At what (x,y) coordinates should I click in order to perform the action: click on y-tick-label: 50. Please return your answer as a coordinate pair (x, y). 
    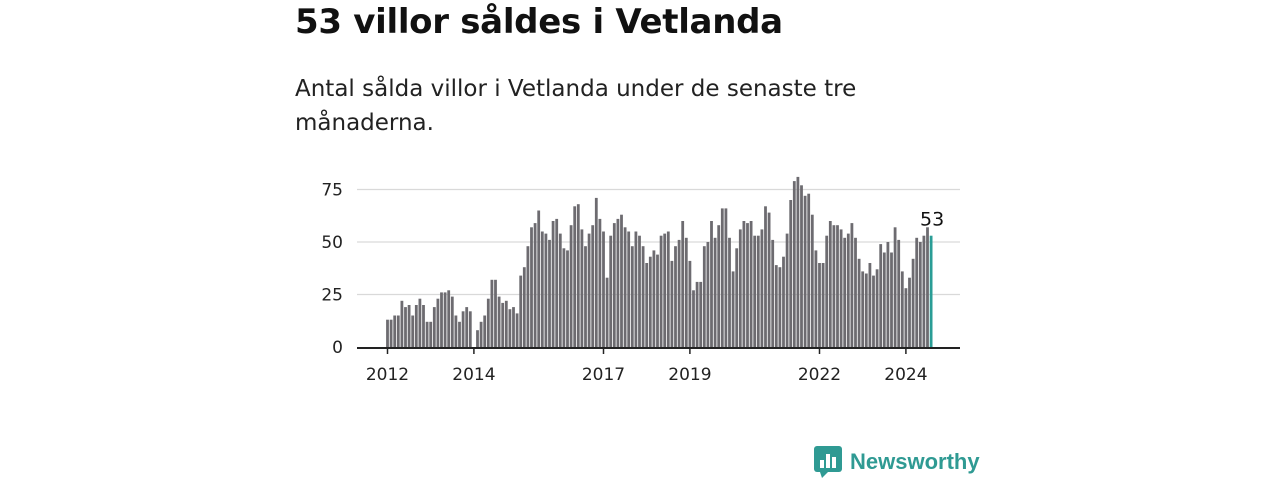
    Looking at the image, I should click on (332, 243).